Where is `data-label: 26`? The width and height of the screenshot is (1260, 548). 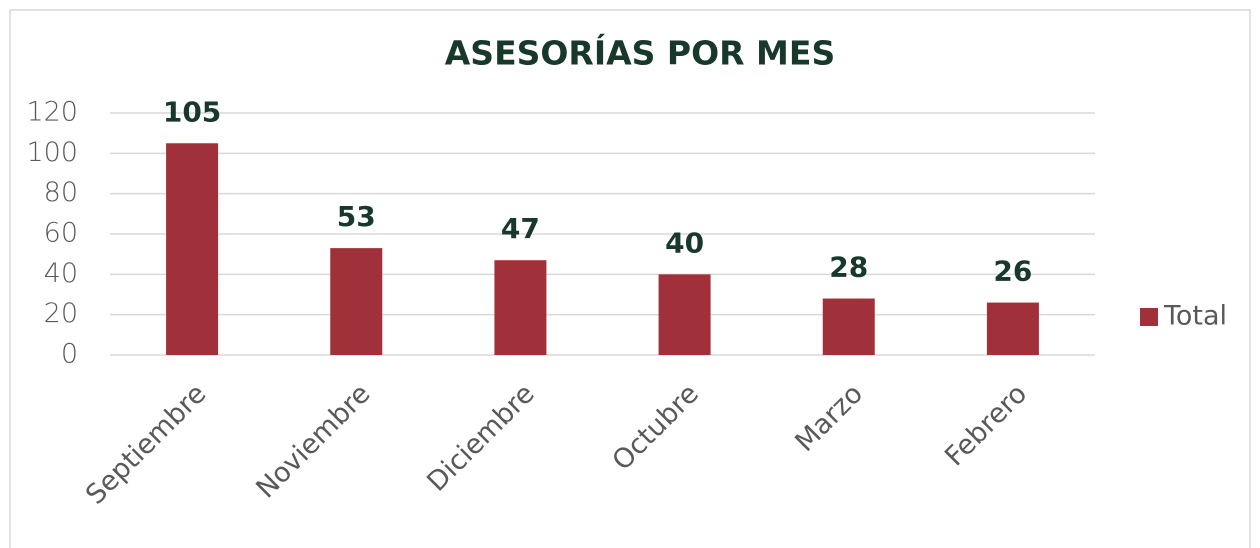 data-label: 26 is located at coordinates (1012, 271).